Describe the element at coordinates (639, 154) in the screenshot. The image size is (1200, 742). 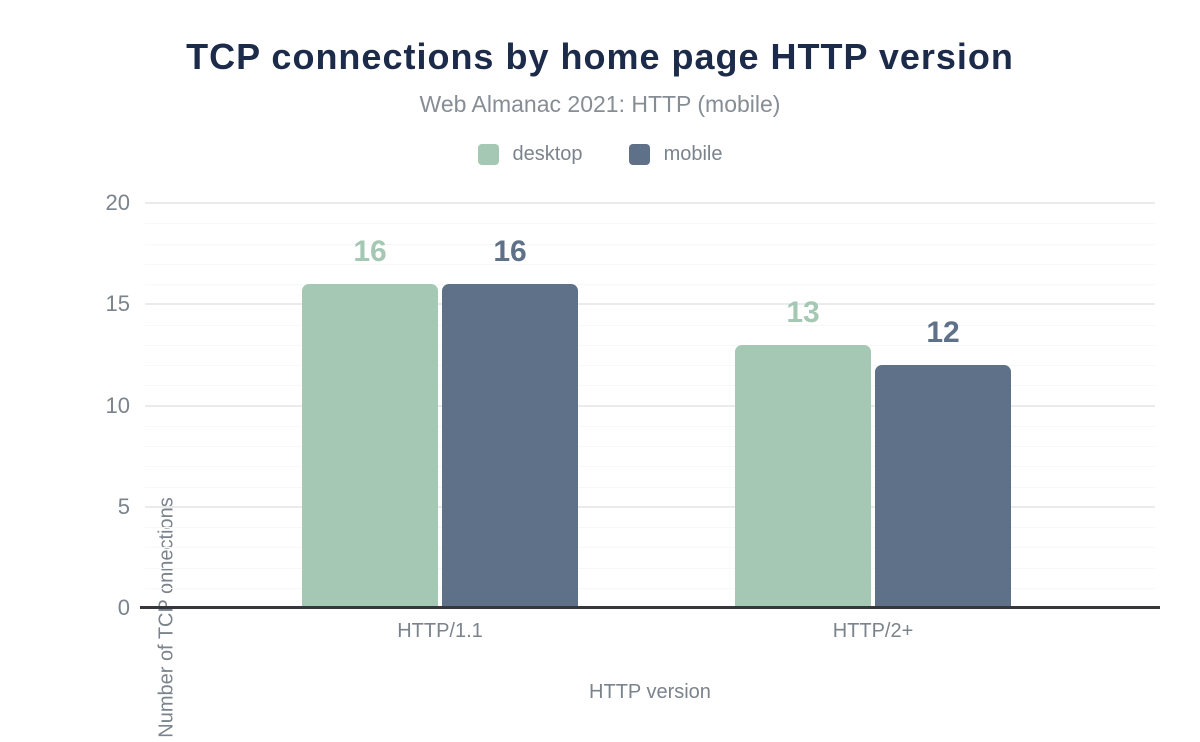
I see `mobile-swatch` at that location.